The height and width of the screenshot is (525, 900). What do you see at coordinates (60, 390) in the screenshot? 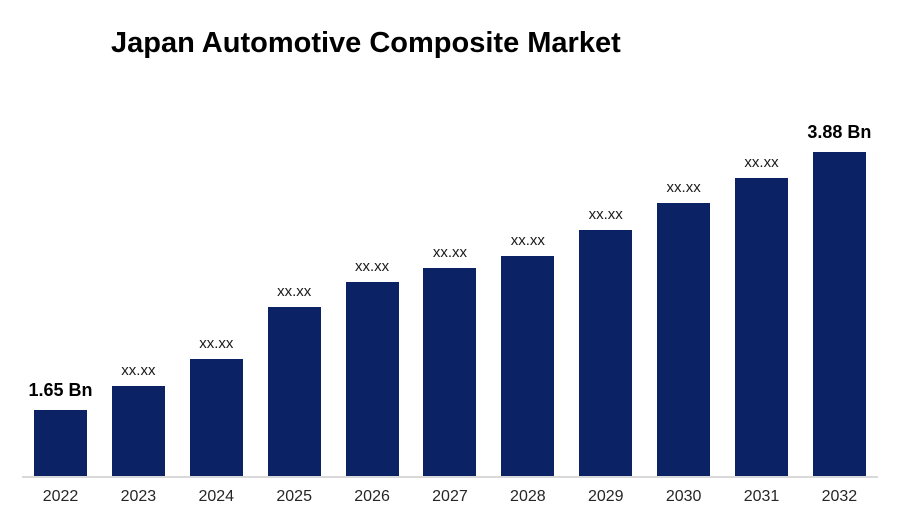
I see `bar-value-label: 1.65 Bn` at bounding box center [60, 390].